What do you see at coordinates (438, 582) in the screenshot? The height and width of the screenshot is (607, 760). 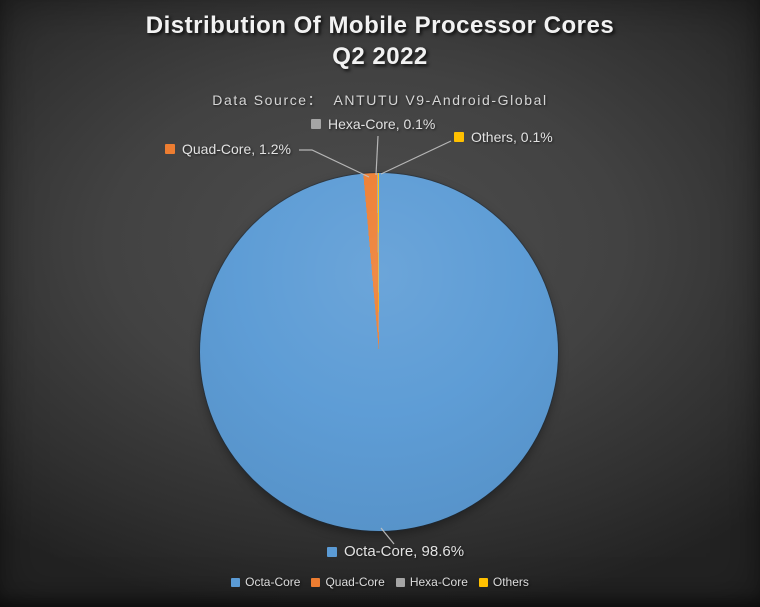 I see `legend-hexa-core-label: Hexa-Core` at bounding box center [438, 582].